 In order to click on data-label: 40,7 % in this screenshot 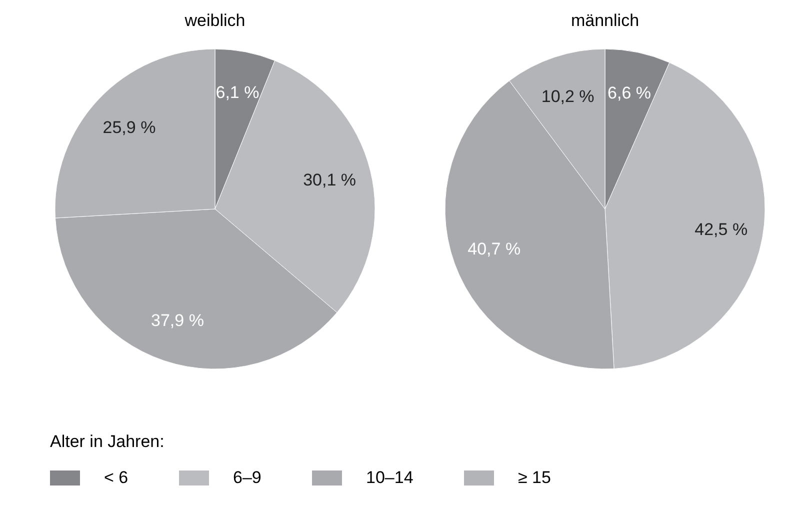, I will do `click(494, 248)`.